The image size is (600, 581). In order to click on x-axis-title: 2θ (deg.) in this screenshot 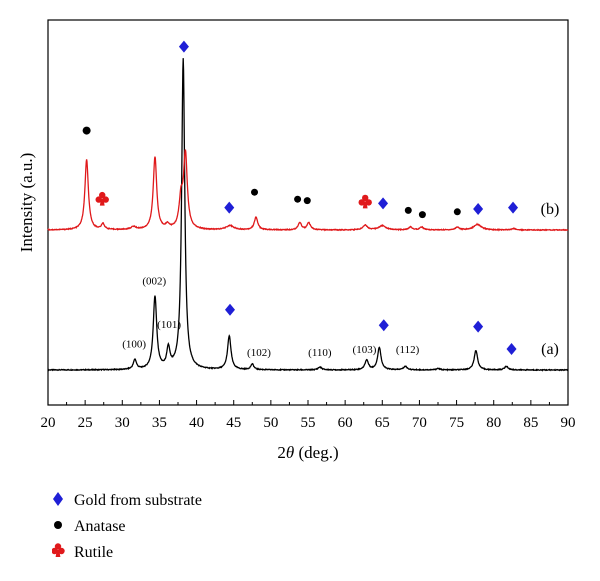, I will do `click(307, 452)`.